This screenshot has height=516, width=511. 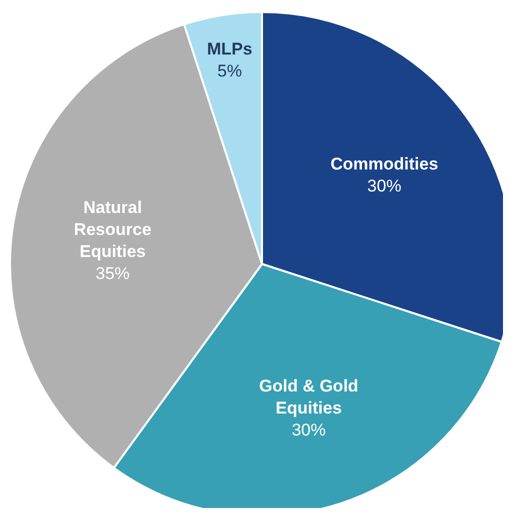 What do you see at coordinates (113, 229) in the screenshot?
I see `slice-label: Natural Resource Equities` at bounding box center [113, 229].